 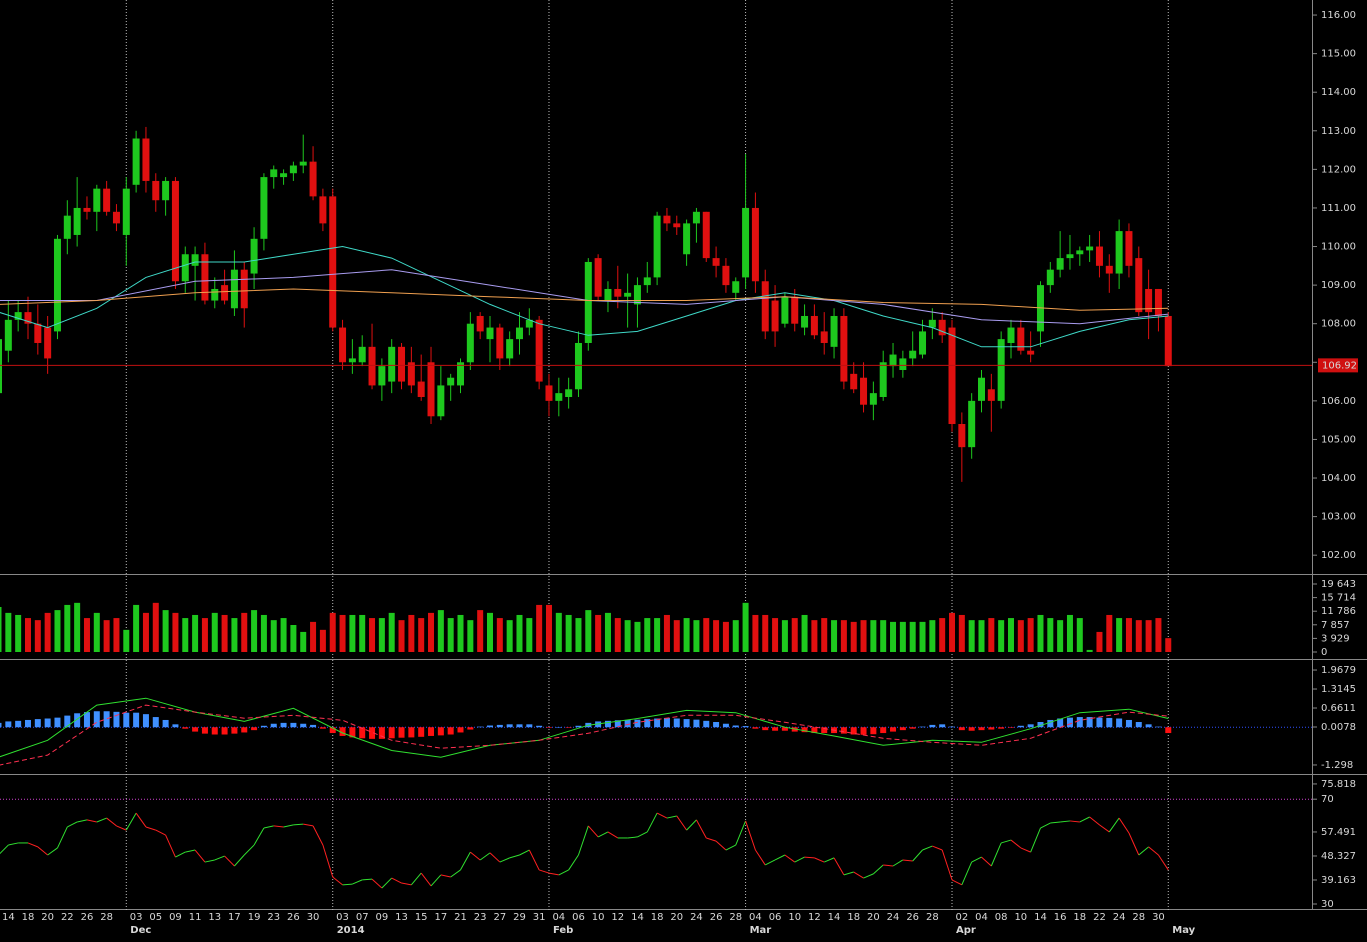 I want to click on x-tick-label: 28, so click(x=1138, y=917).